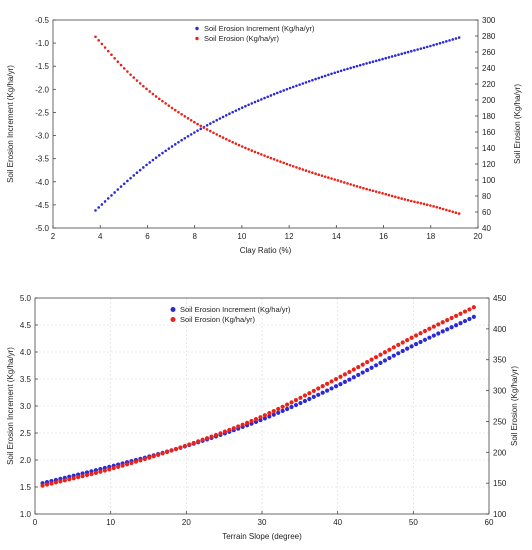 Image resolution: width=532 pixels, height=550 pixels. I want to click on y-left-tick-label: -2.0, so click(42, 89).